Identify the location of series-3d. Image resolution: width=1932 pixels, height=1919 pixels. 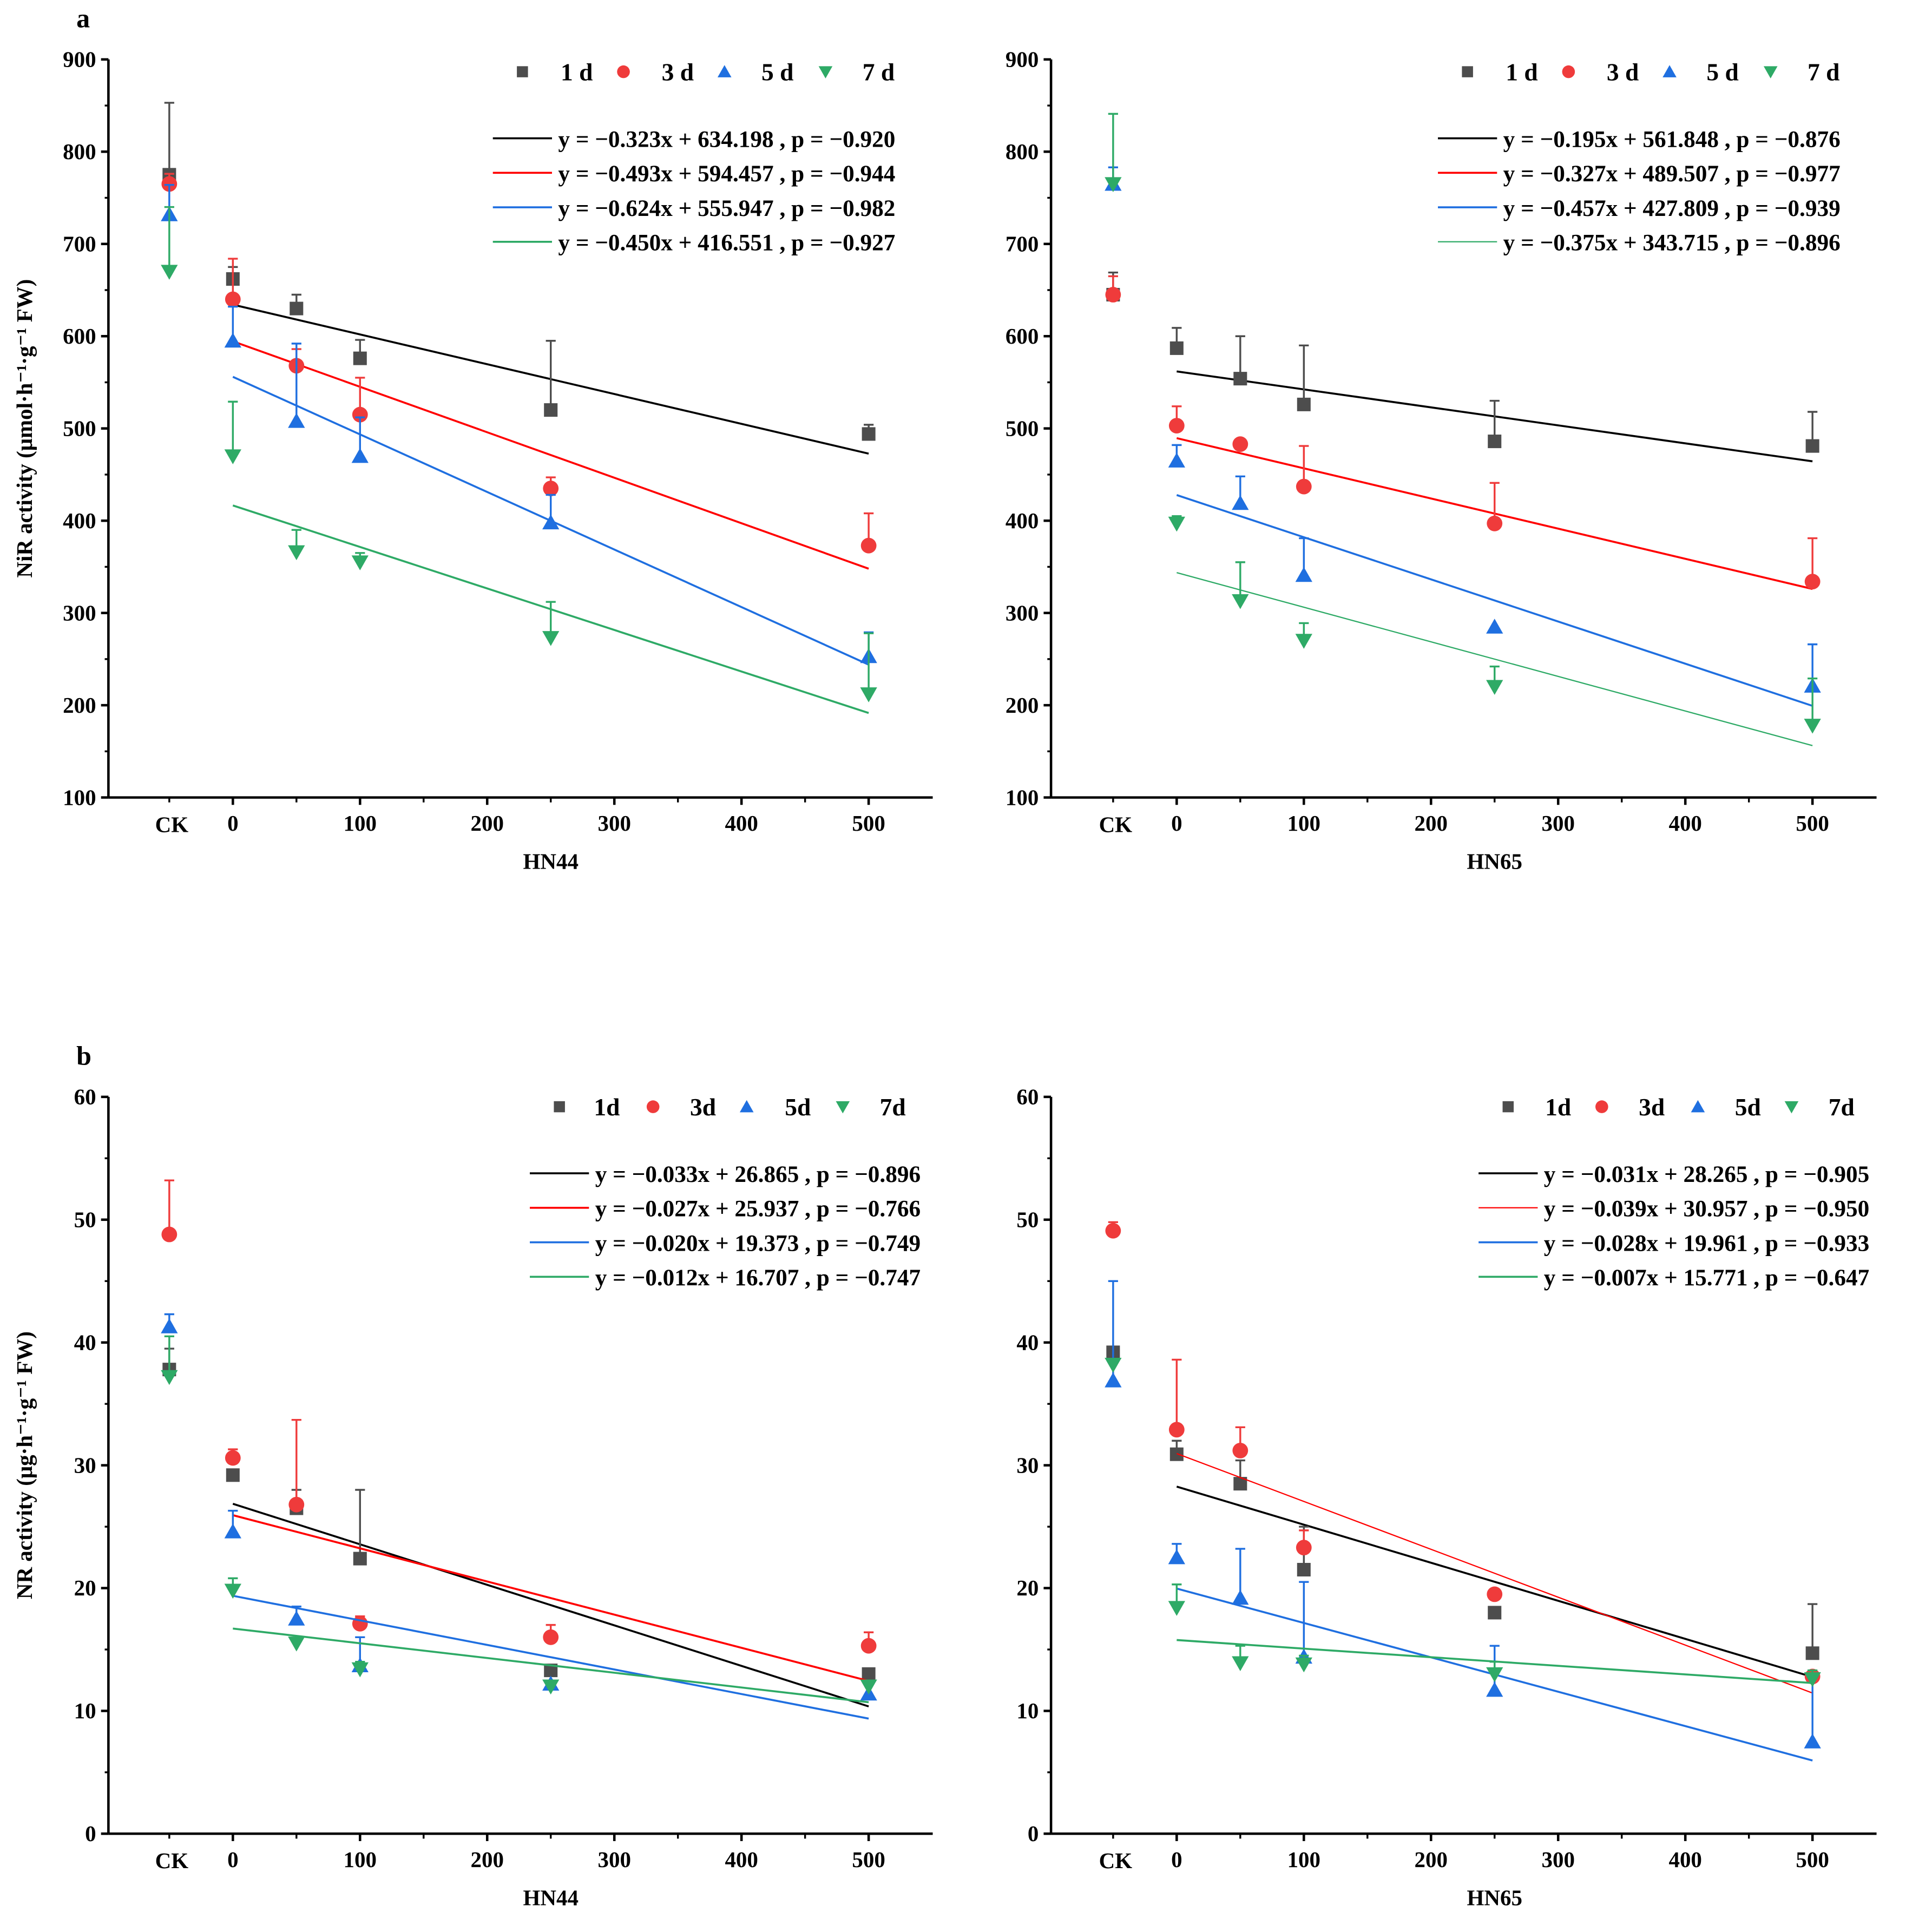
(1463, 432).